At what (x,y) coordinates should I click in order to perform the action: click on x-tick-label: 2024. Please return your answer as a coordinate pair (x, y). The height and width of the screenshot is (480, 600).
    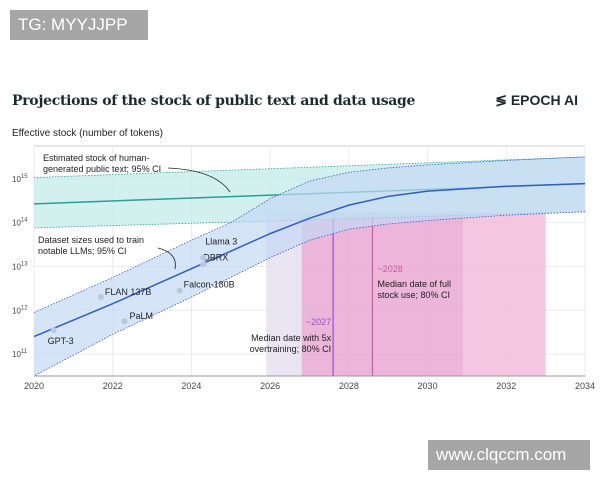
    Looking at the image, I should click on (191, 386).